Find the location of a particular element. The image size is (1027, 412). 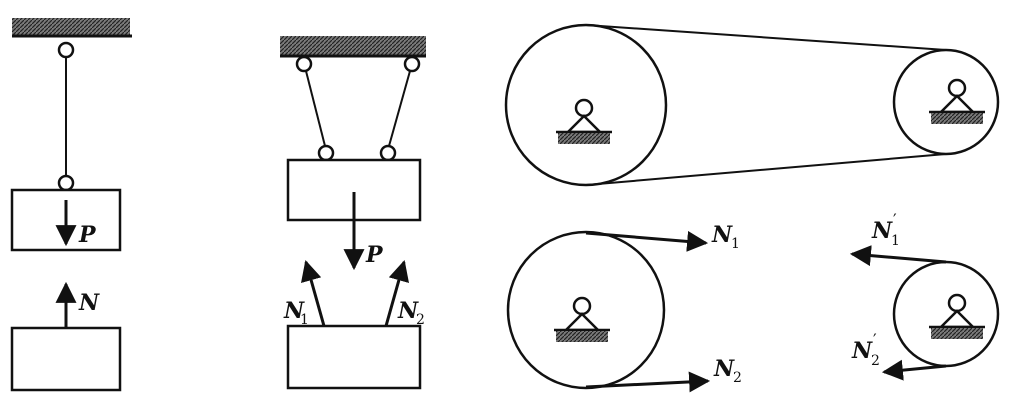

small-pulley-ground-hatch is located at coordinates (957, 118).